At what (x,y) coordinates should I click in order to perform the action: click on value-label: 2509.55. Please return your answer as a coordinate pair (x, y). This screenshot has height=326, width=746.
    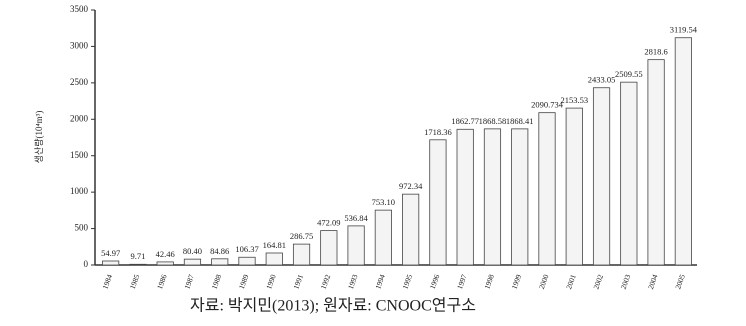
    Looking at the image, I should click on (629, 74).